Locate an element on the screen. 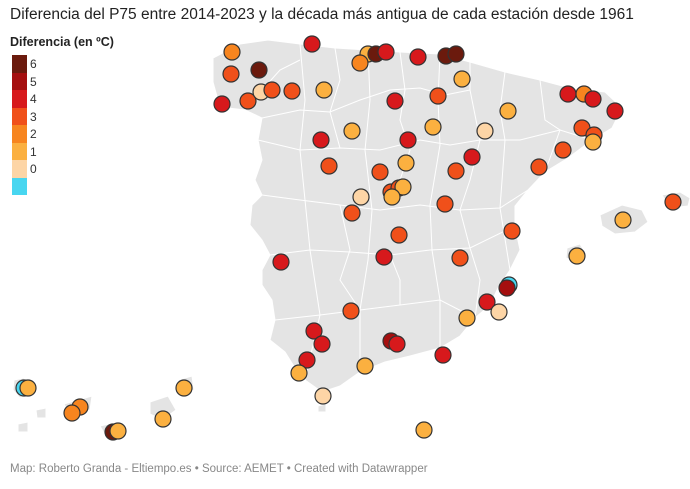 The height and width of the screenshot is (489, 690). legend-title: Diferencia (en ºC) is located at coordinates (62, 42).